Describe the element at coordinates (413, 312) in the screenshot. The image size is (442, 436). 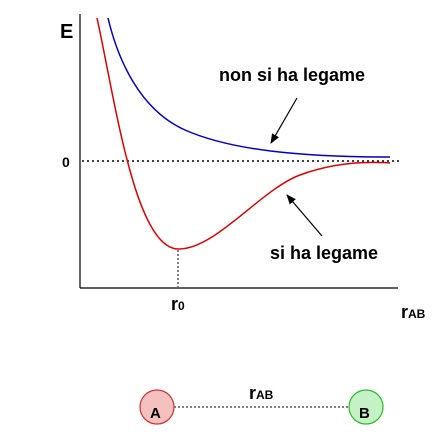
I see `x-axis-label: rAB` at that location.